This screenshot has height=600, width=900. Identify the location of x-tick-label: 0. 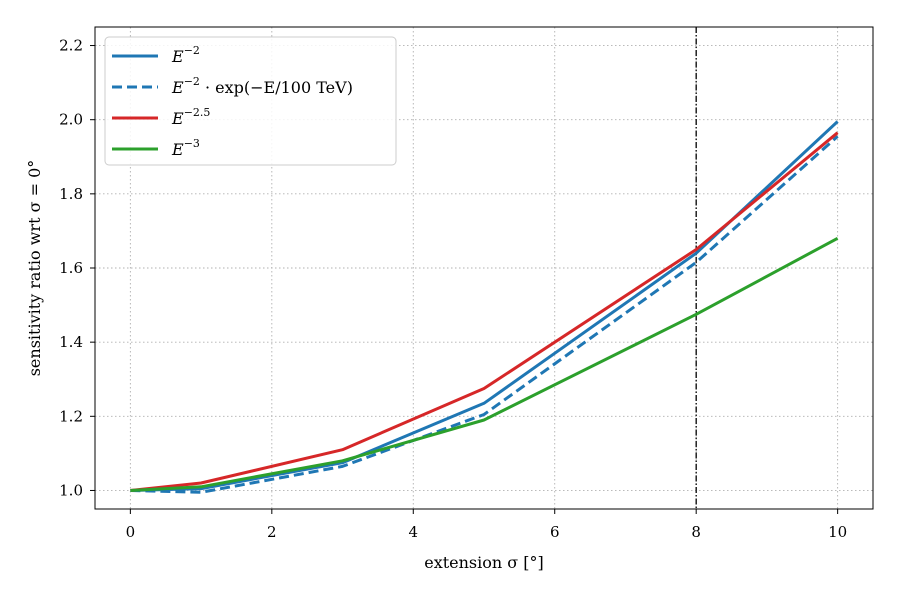
(131, 532).